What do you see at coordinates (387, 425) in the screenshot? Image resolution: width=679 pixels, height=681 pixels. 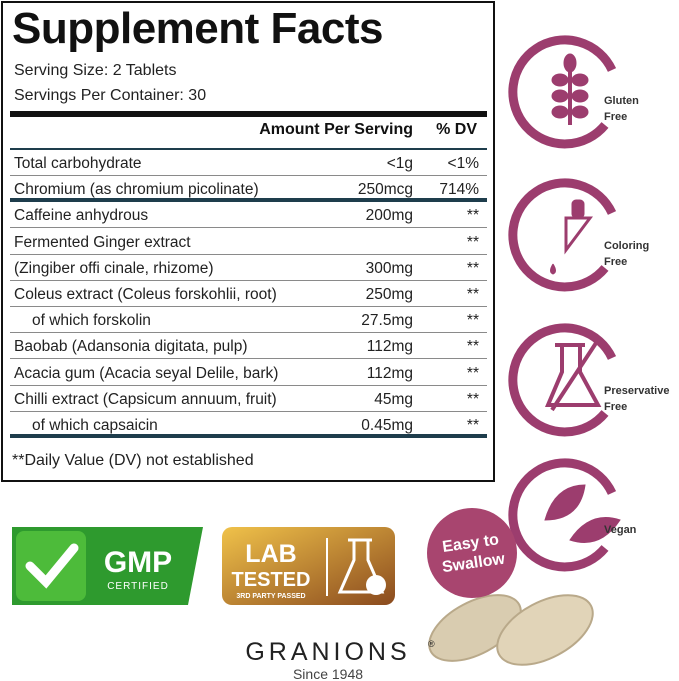 I see `amount: 0.45mg` at bounding box center [387, 425].